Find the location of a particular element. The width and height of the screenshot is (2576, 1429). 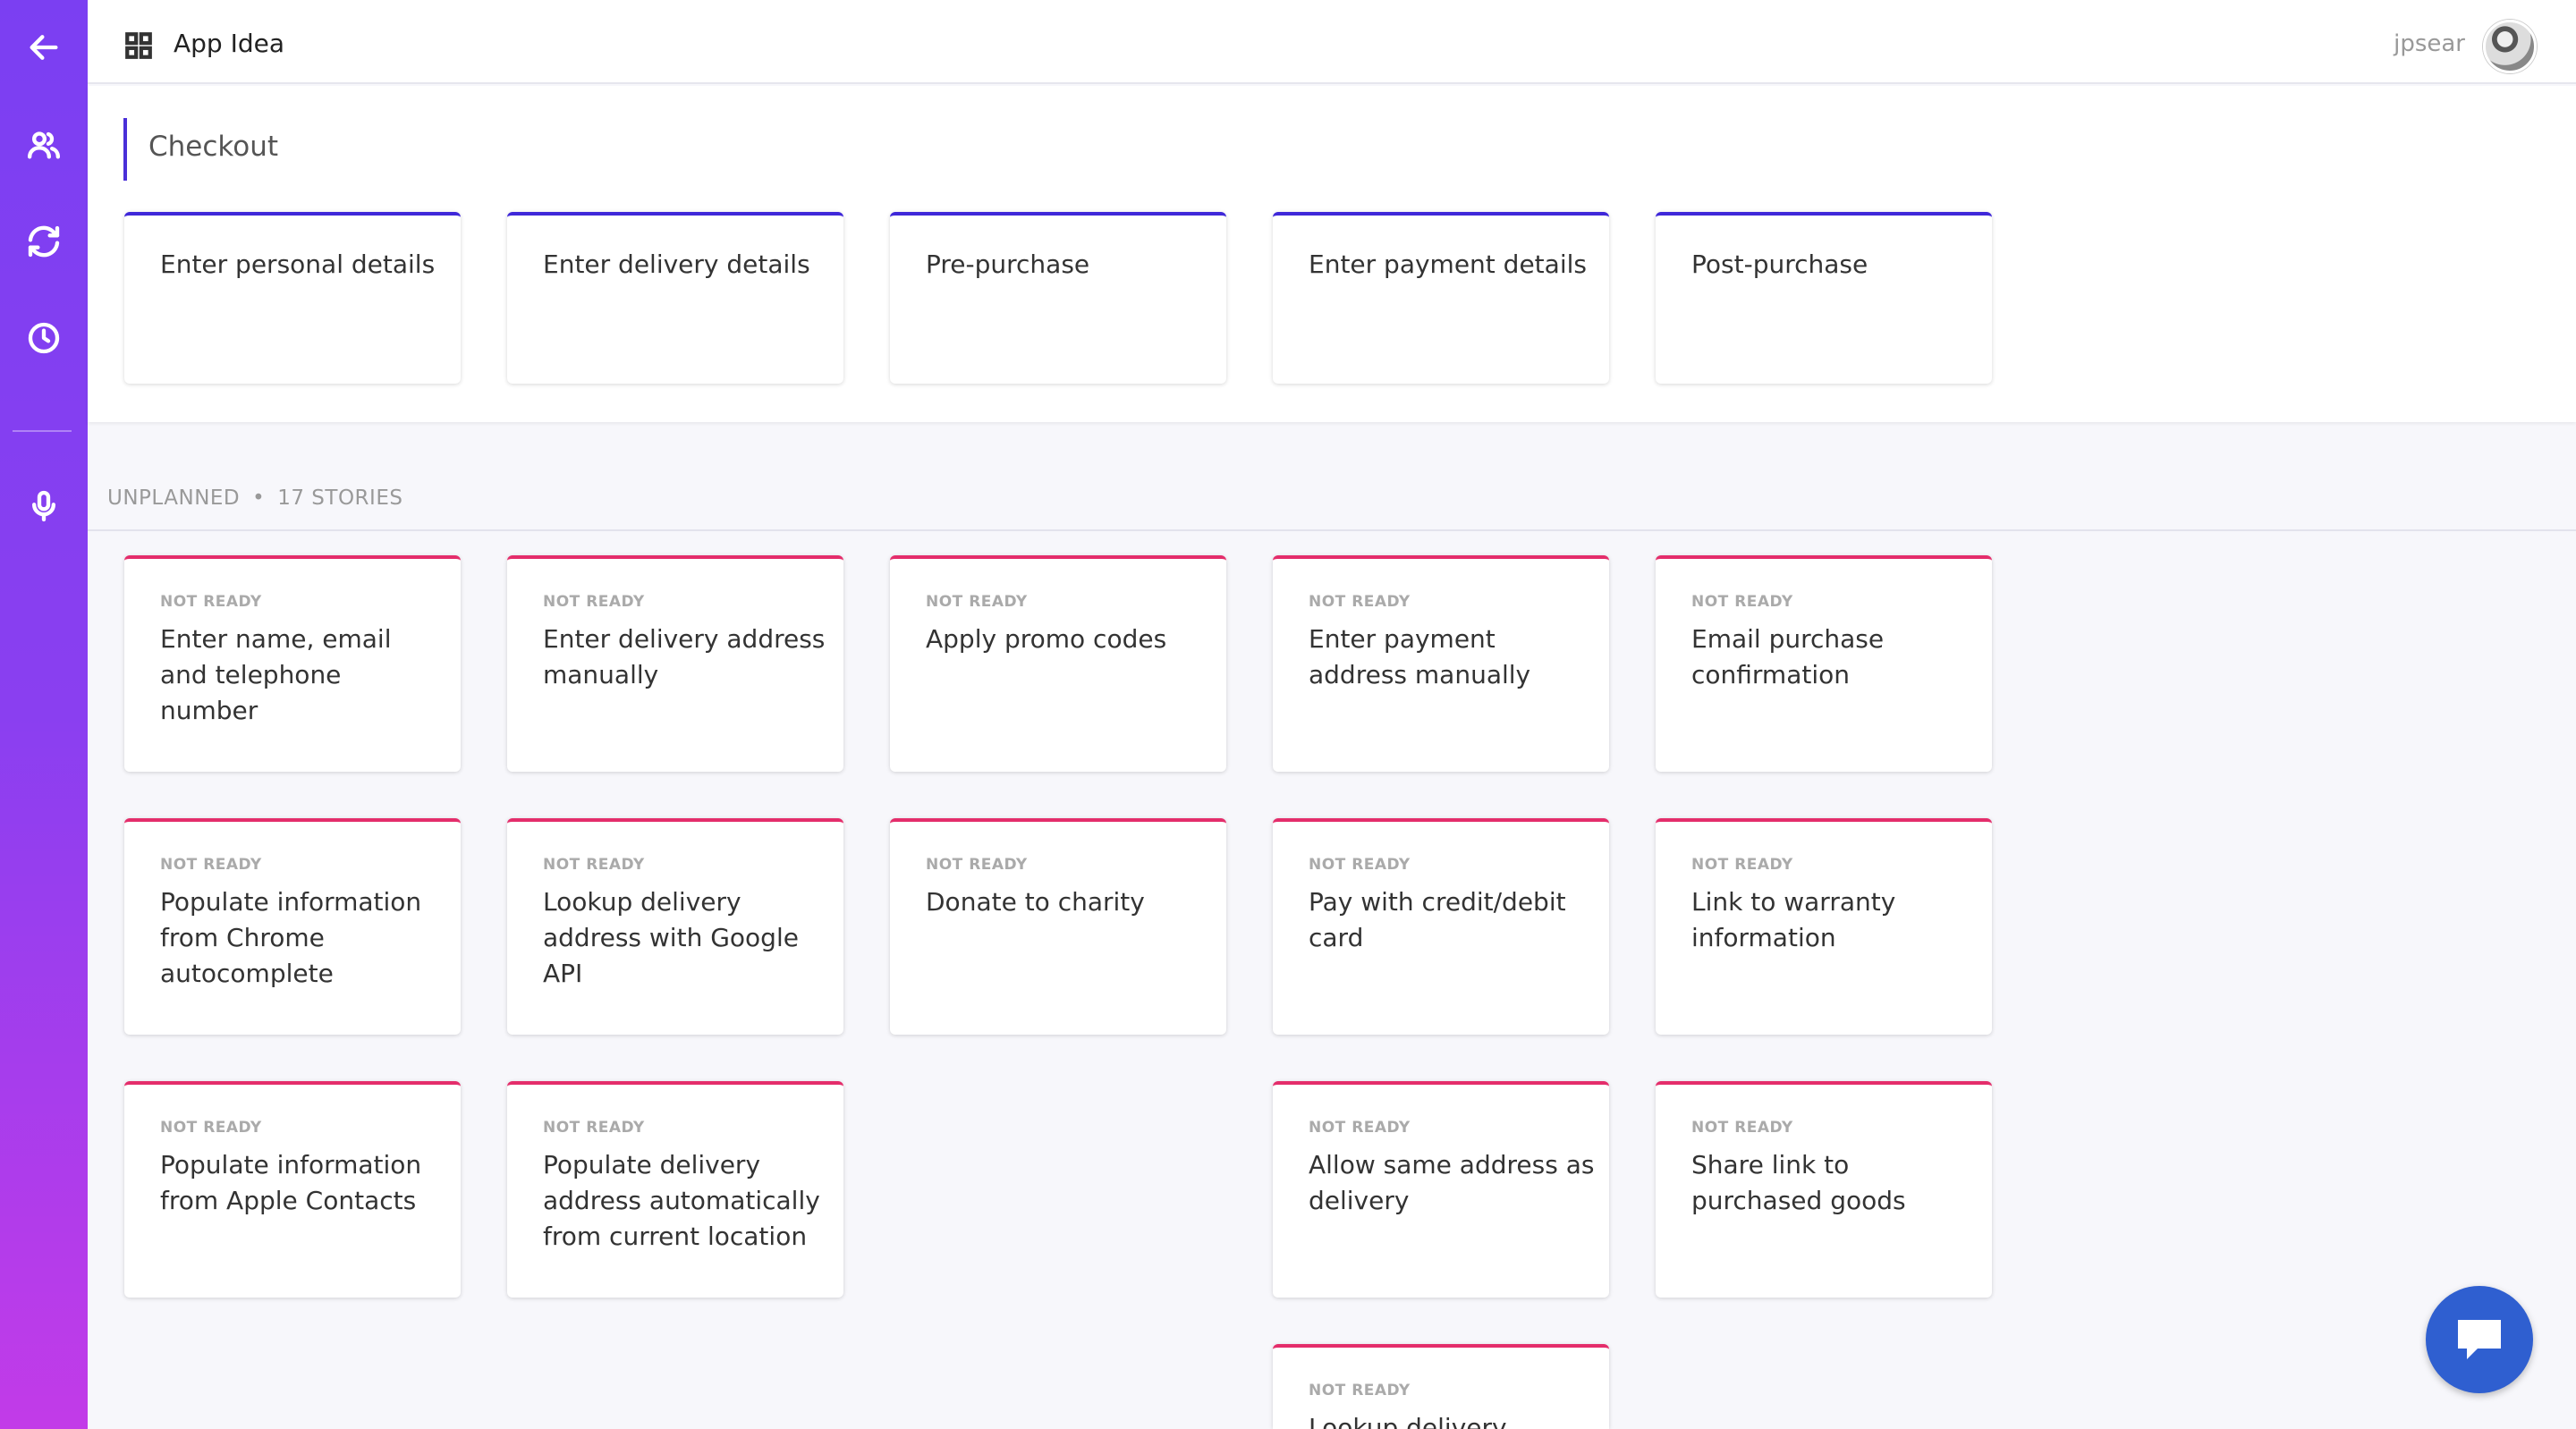

story-title: Email purchase confirmation is located at coordinates (1788, 656).